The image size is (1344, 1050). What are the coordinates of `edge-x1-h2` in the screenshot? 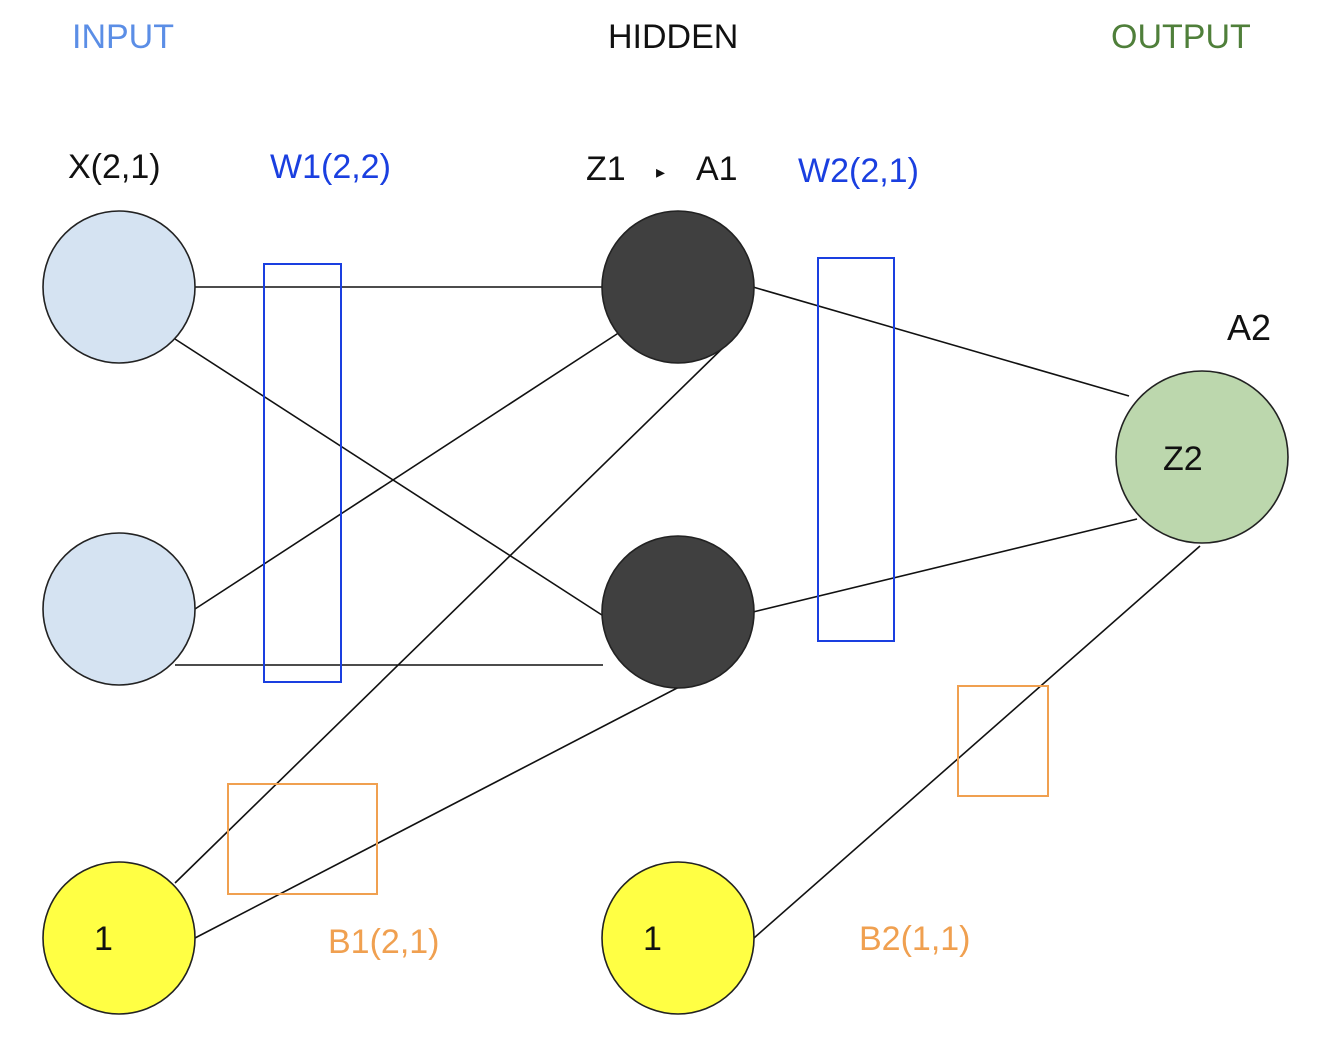 It's located at (390, 478).